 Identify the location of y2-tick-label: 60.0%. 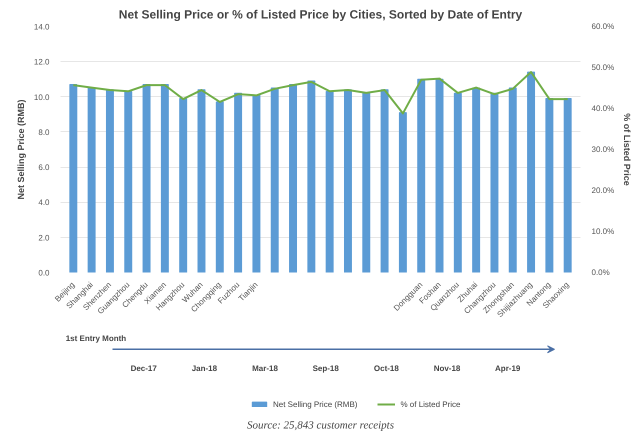
(603, 26).